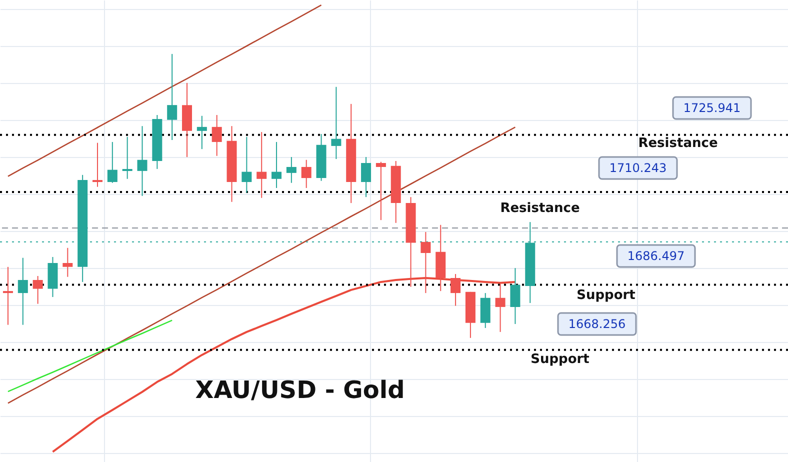  Describe the element at coordinates (656, 256) in the screenshot. I see `text: 1686.497` at that location.